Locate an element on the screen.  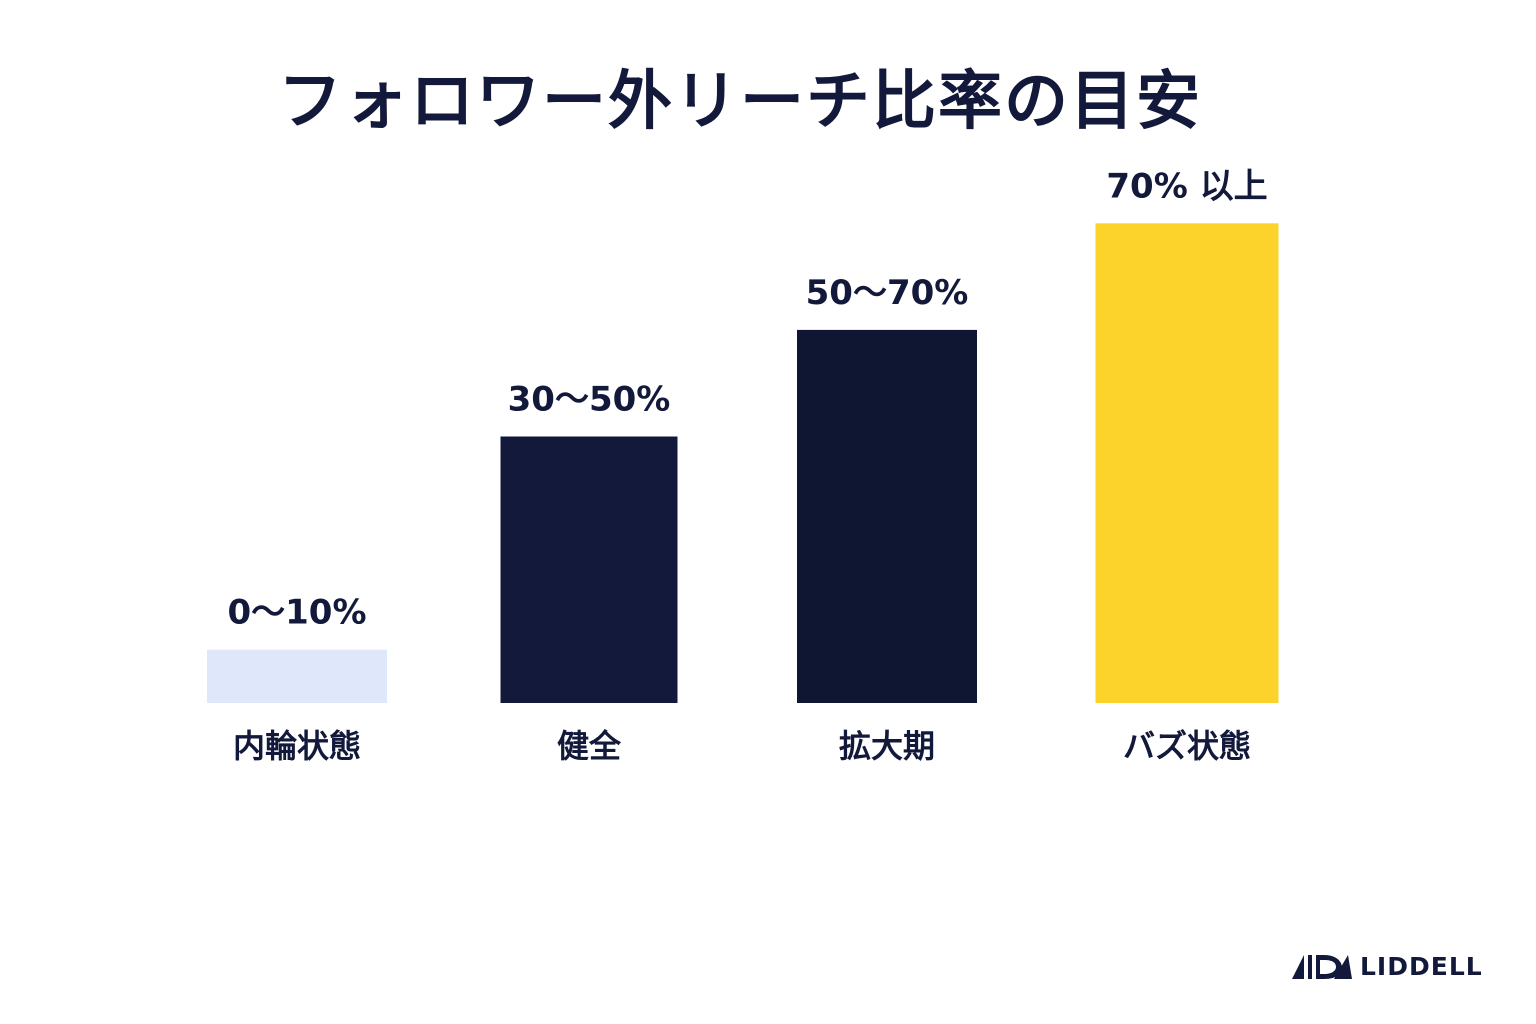
category-label-2: 健全 is located at coordinates (589, 746).